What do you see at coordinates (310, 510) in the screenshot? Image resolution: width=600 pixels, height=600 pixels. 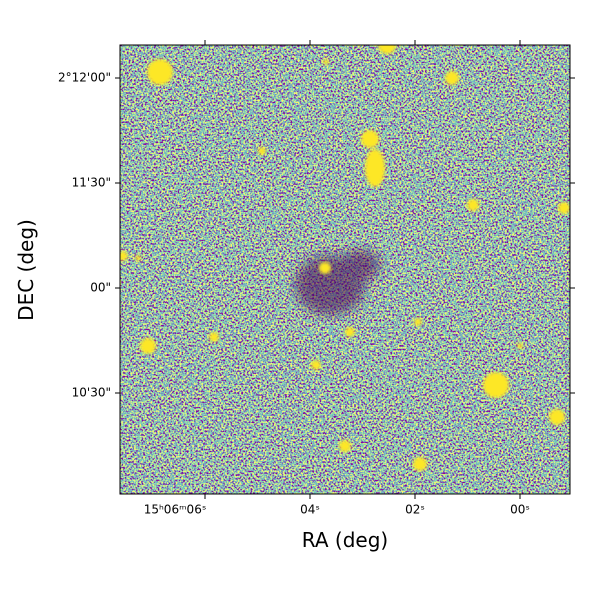 I see `x-tick-label: 04ˢ` at bounding box center [310, 510].